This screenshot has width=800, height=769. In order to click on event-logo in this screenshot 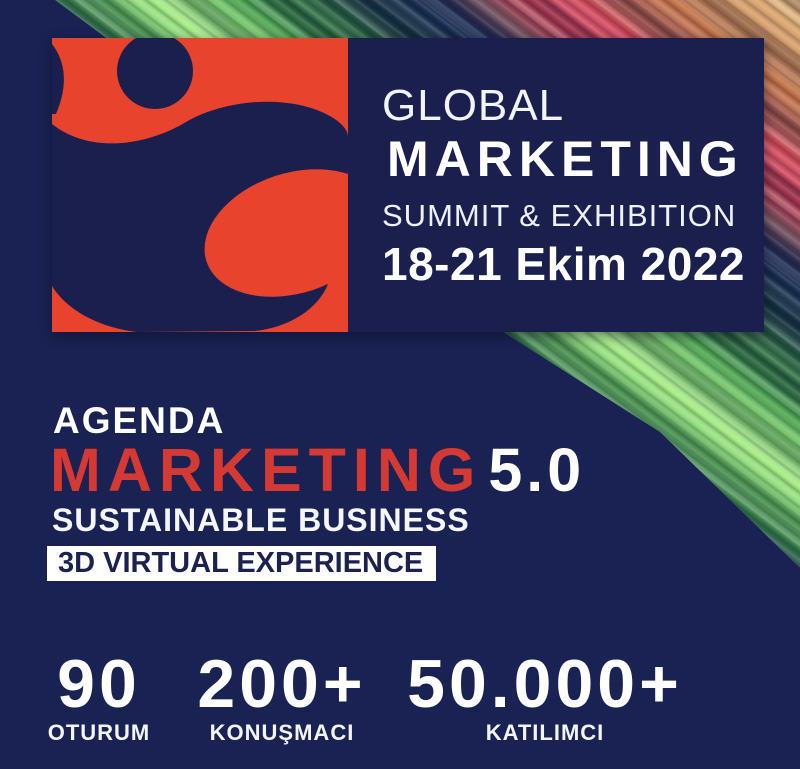, I will do `click(200, 185)`.